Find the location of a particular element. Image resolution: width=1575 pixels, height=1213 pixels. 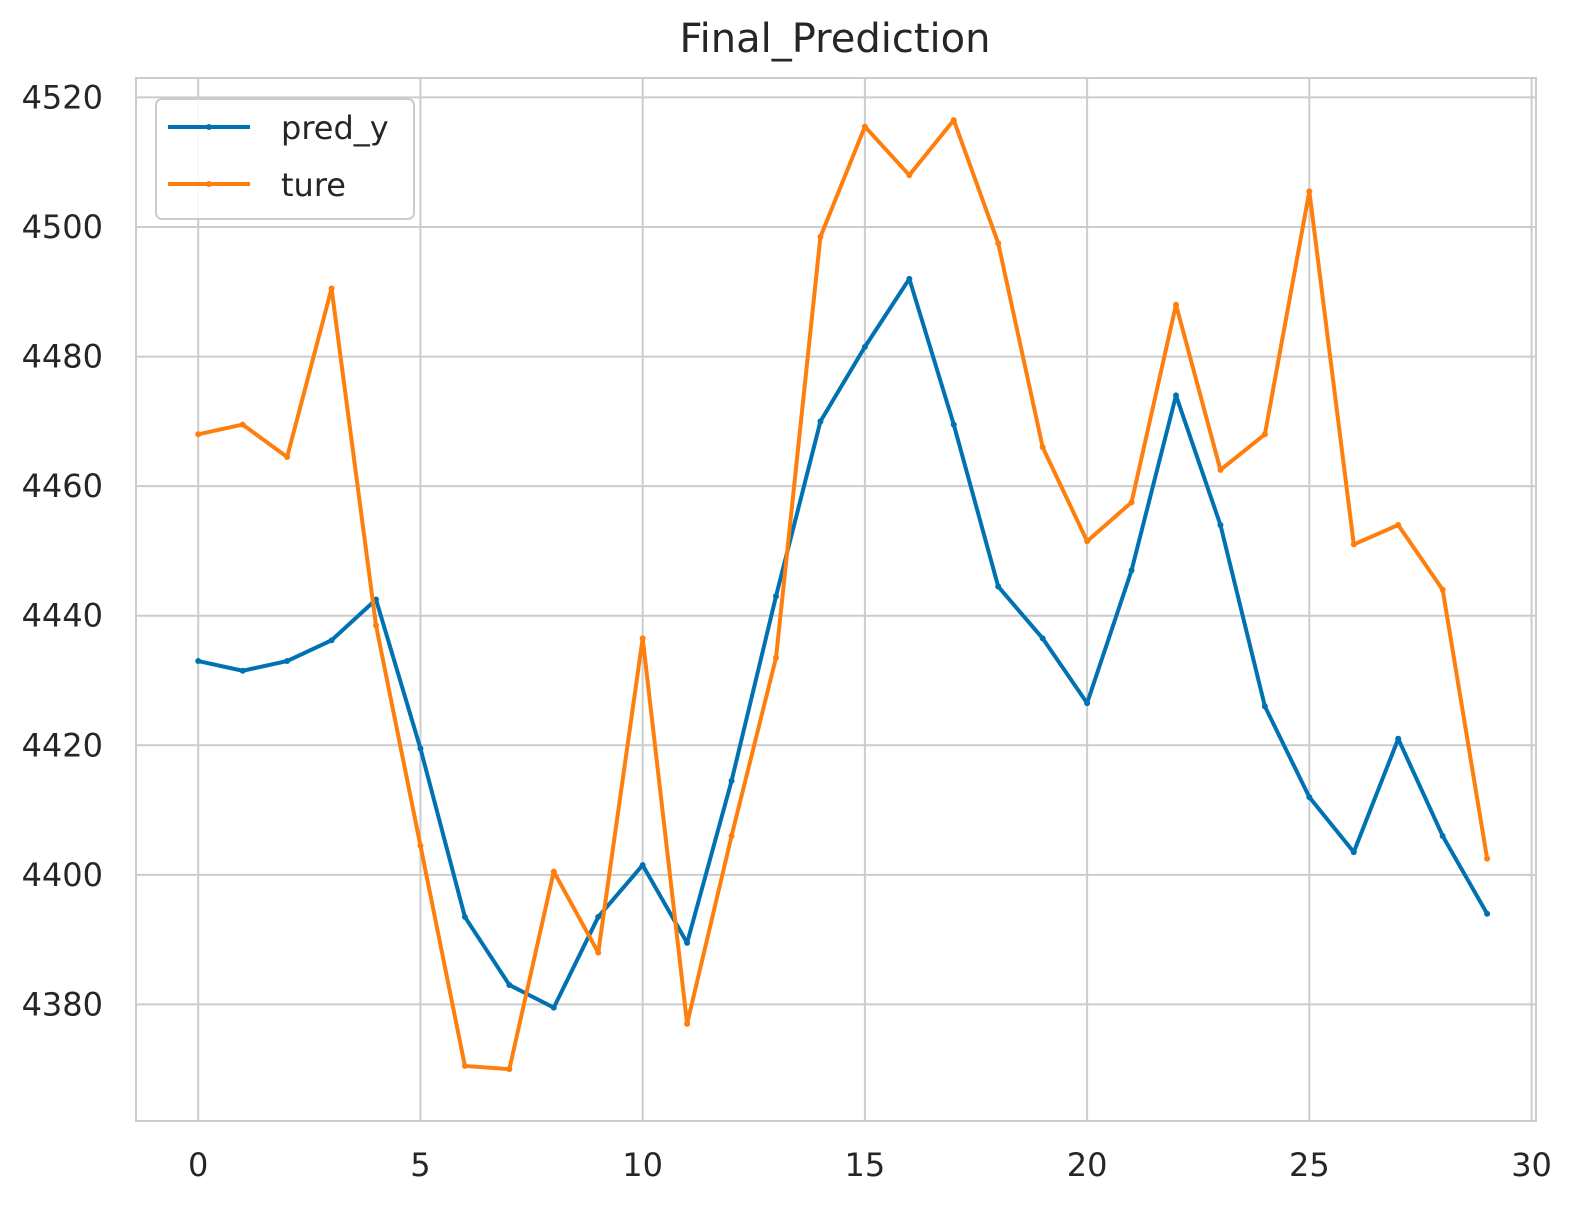

x-axis-ticks: 0 5 10 15 20 25 30 is located at coordinates (870, 1165).